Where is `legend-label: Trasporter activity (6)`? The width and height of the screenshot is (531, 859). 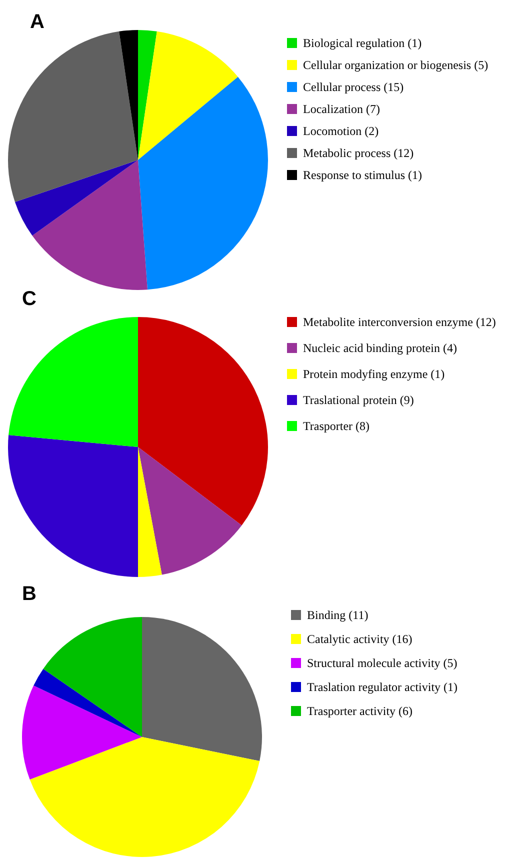 legend-label: Trasporter activity (6) is located at coordinates (360, 711).